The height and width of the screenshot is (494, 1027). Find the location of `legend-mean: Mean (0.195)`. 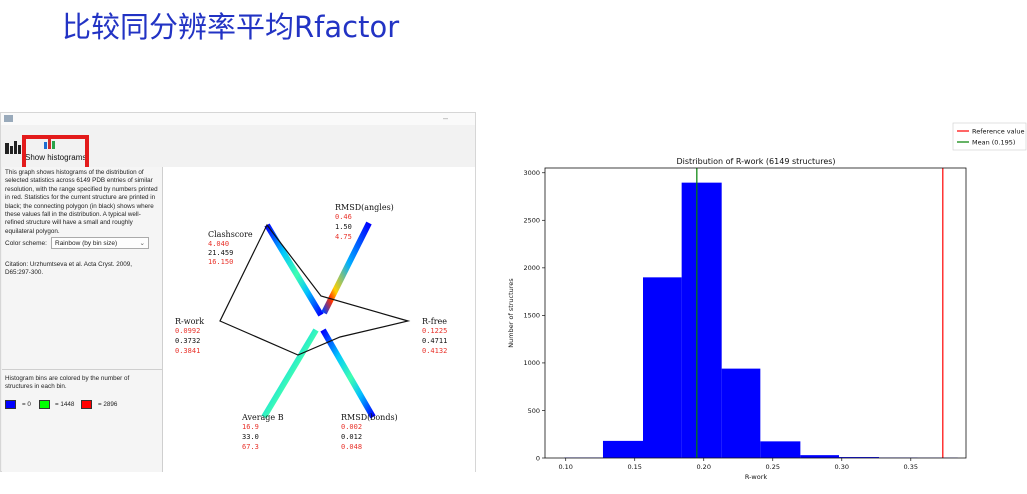

legend-mean: Mean (0.195) is located at coordinates (993, 143).